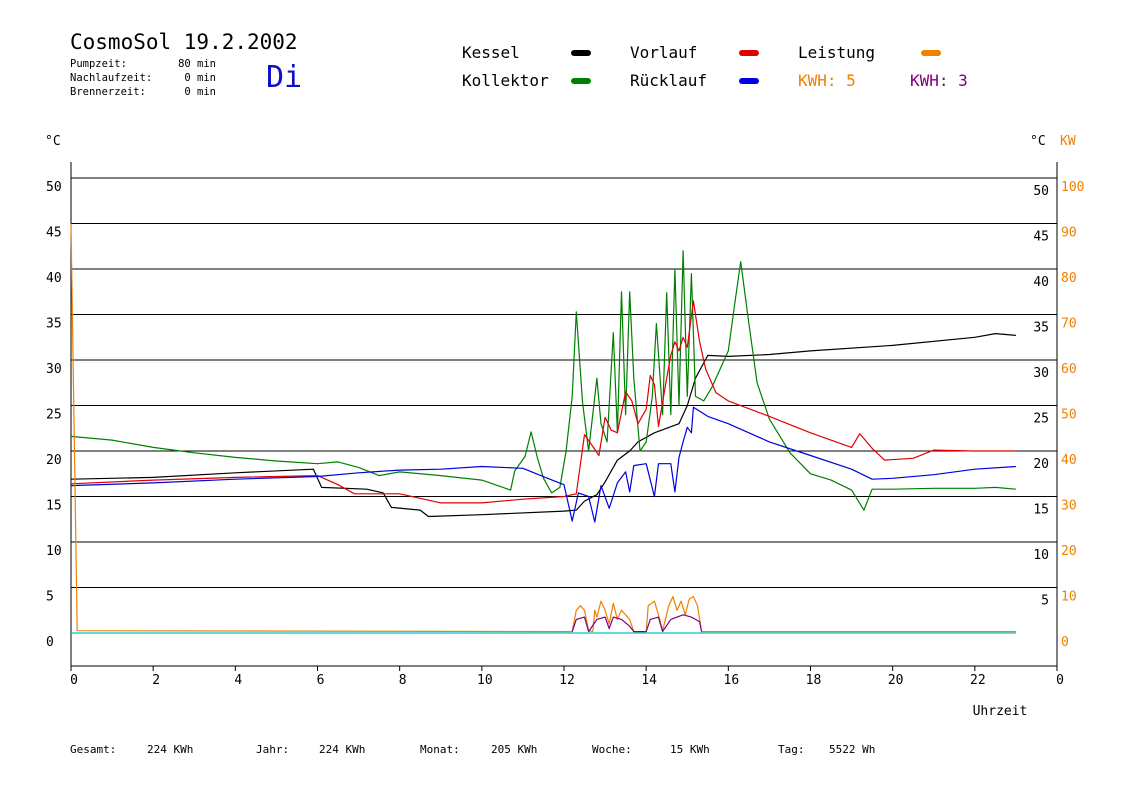 The width and height of the screenshot is (1148, 812). I want to click on legend-label-ruecklauf: Rücklauf, so click(669, 80).